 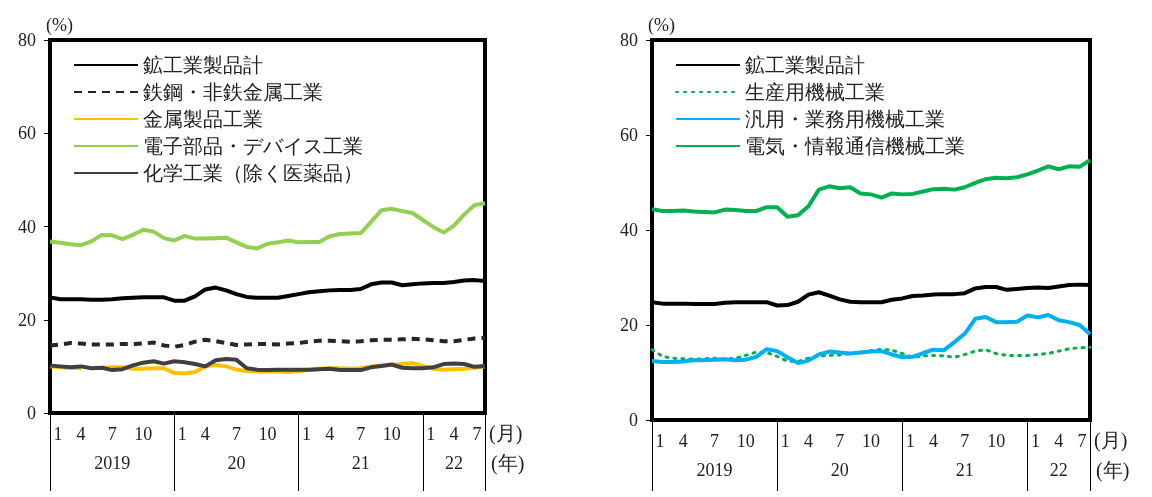 I want to click on legend-label: 汎用・業務用機械工業, so click(x=845, y=119).